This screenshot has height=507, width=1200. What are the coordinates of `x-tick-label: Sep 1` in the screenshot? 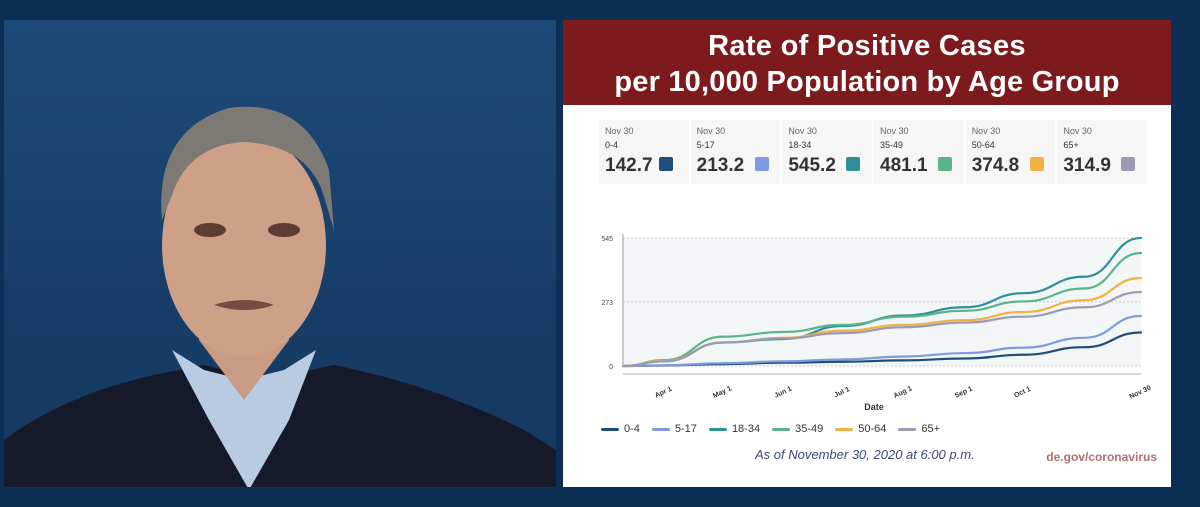 It's located at (964, 392).